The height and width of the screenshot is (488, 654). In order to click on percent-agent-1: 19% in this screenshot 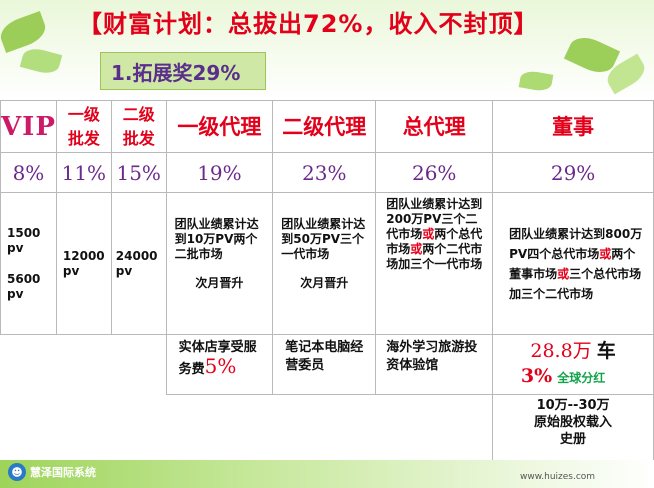, I will do `click(219, 172)`.